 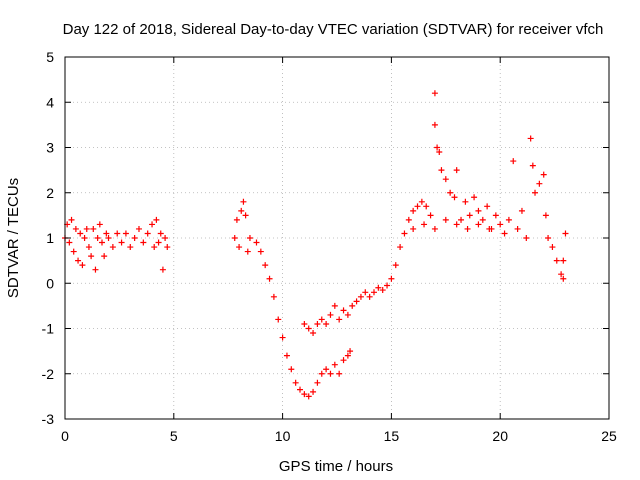 I want to click on x-tick-label: 10, so click(x=283, y=436).